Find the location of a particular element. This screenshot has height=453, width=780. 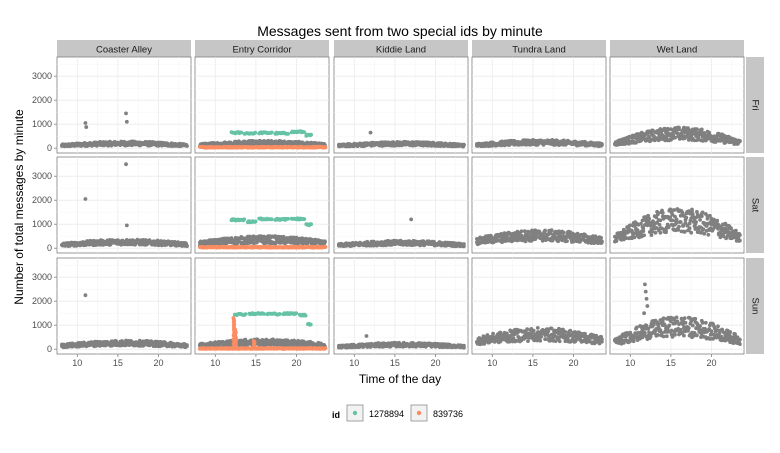

strip-label: Wet Land is located at coordinates (677, 50).